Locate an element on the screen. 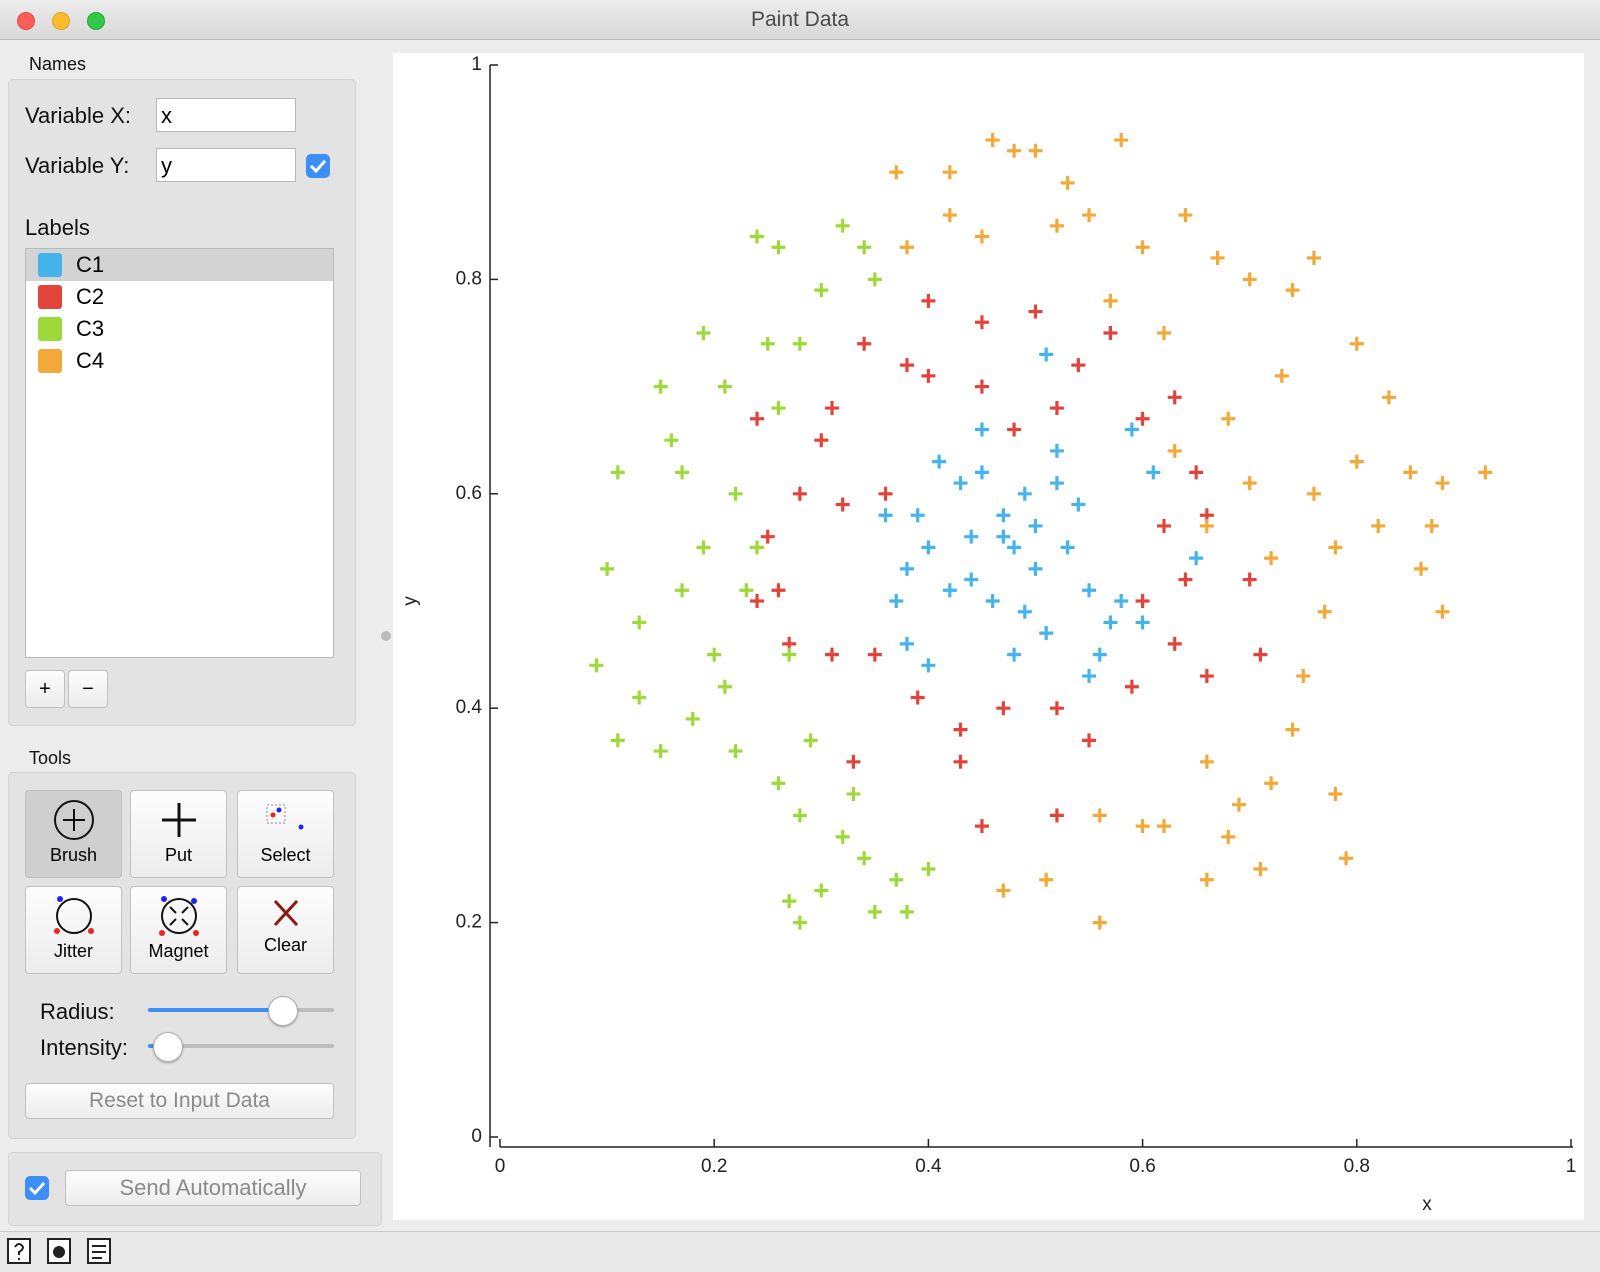  tool-label: Brush is located at coordinates (73, 855).